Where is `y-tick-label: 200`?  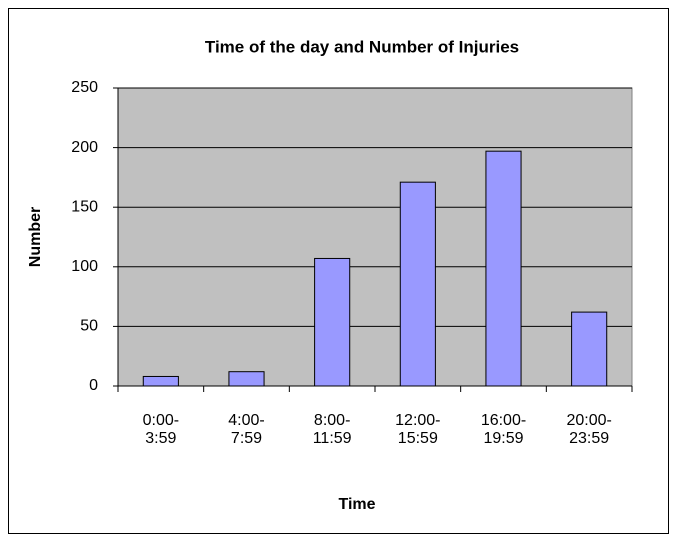
y-tick-label: 200 is located at coordinates (84, 147).